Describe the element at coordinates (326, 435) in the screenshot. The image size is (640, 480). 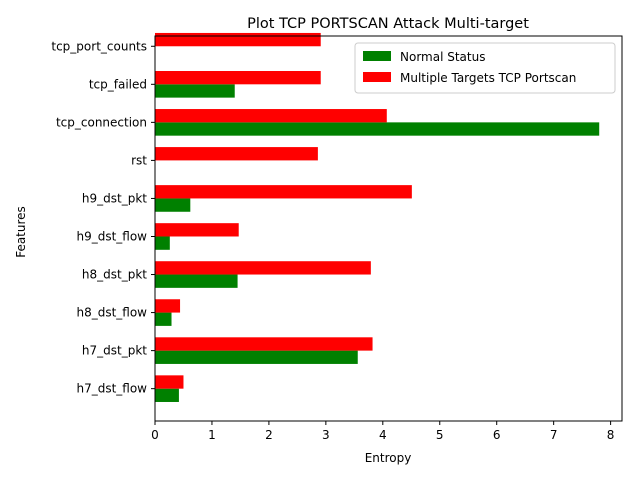
I see `x-tick-label: 3` at that location.